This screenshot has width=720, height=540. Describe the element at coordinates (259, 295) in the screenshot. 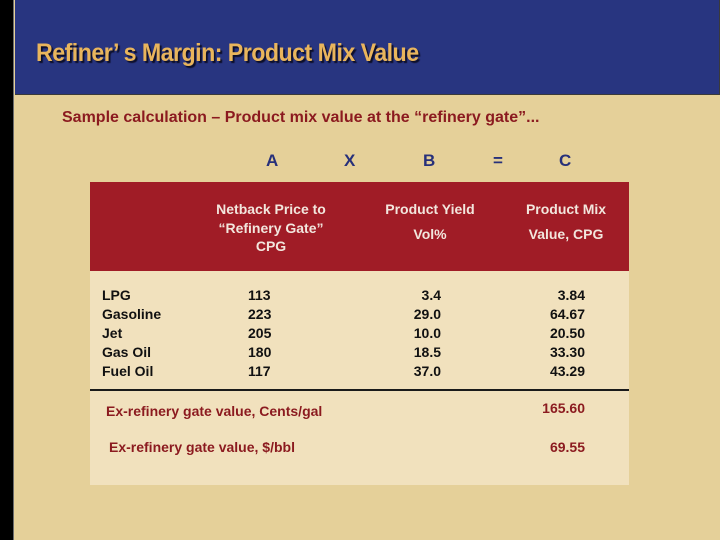

I see `netback-price: 113` at that location.